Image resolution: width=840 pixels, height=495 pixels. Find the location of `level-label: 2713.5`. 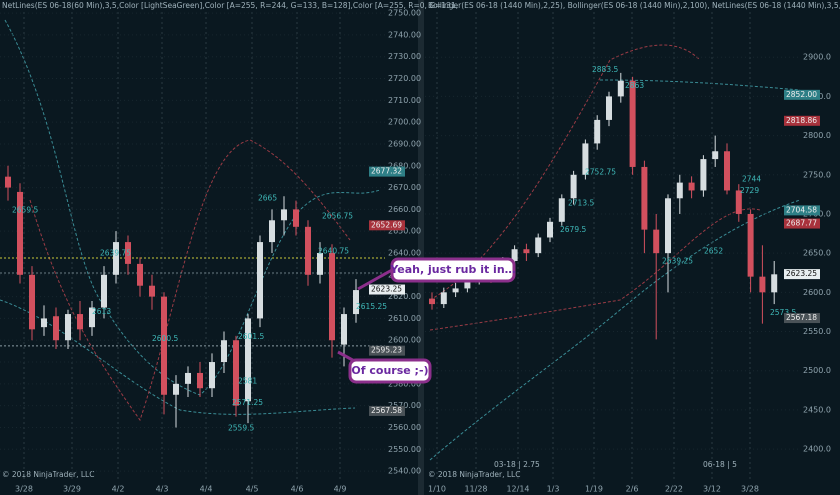

level-label: 2713.5 is located at coordinates (581, 202).